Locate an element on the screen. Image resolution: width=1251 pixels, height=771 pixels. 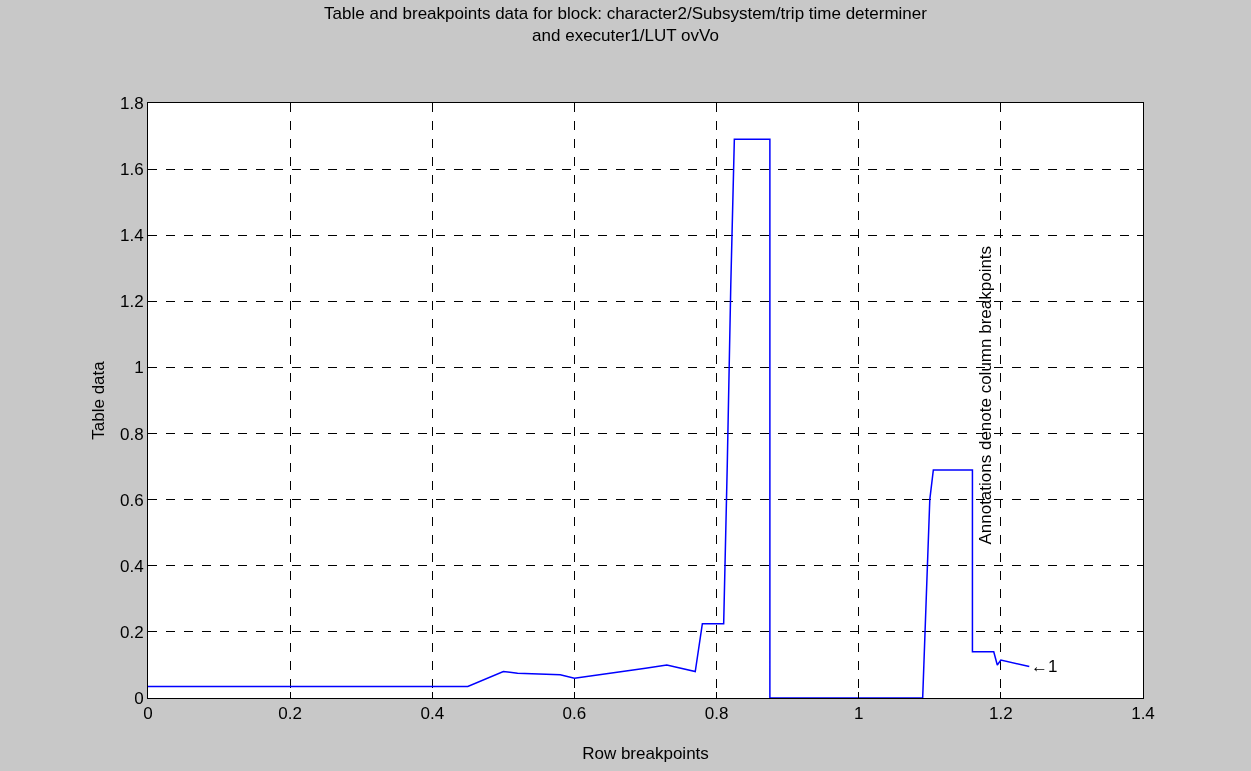
x-axis-title: Row breakpoints is located at coordinates (645, 753).